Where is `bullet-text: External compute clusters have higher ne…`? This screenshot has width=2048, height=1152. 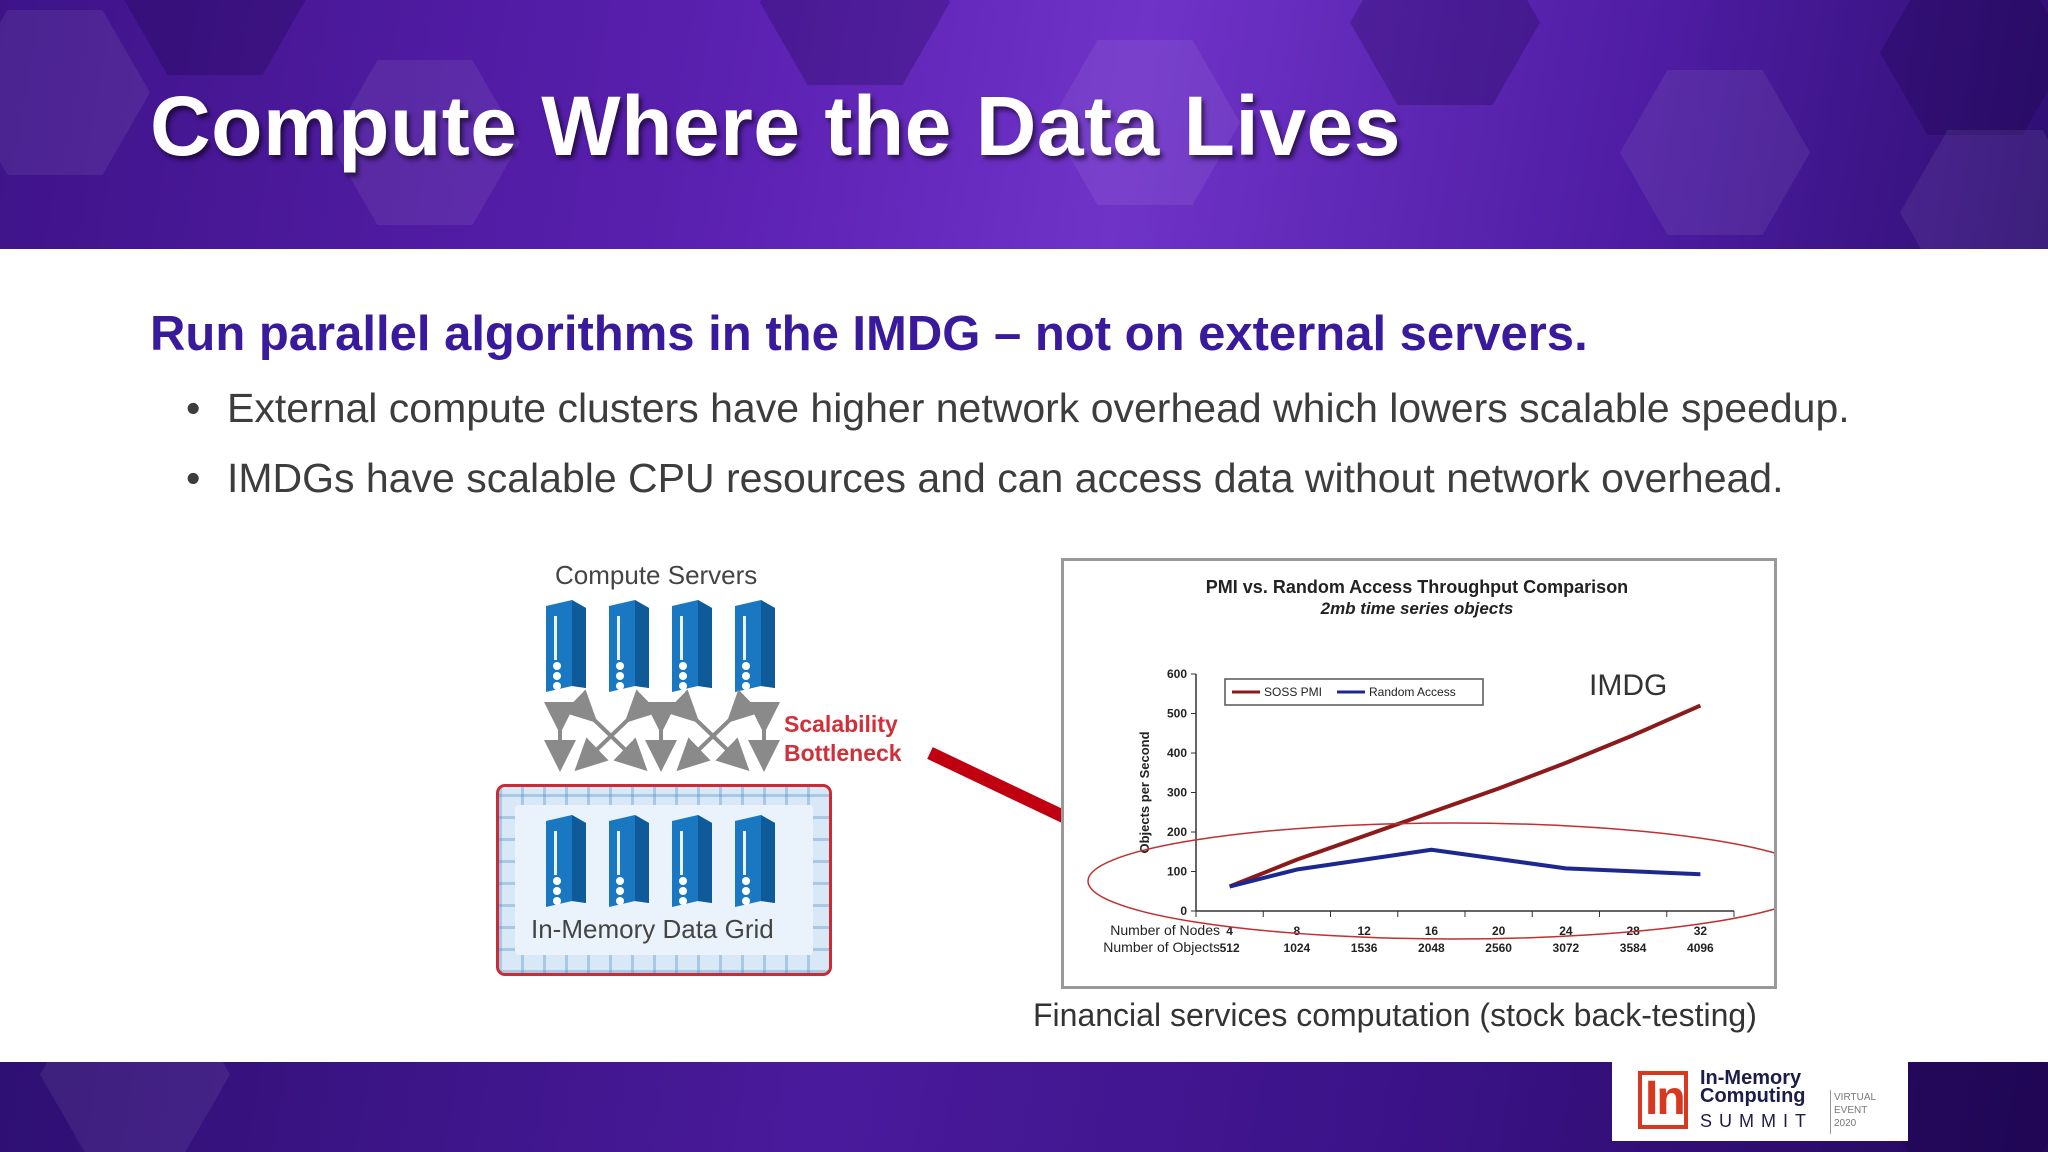
bullet-text: External compute clusters have higher ne… is located at coordinates (1038, 408).